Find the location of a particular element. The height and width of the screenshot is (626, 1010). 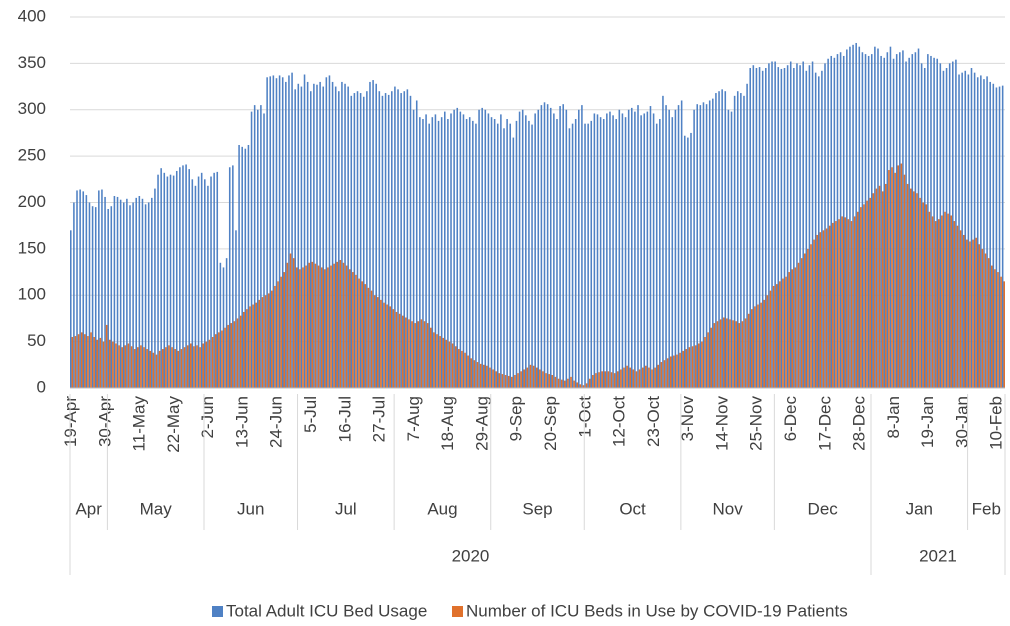

x-tick-label: 9-Sep is located at coordinates (516, 418).